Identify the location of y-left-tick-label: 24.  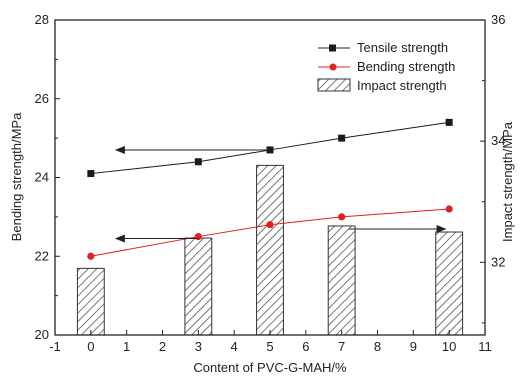
(42, 177).